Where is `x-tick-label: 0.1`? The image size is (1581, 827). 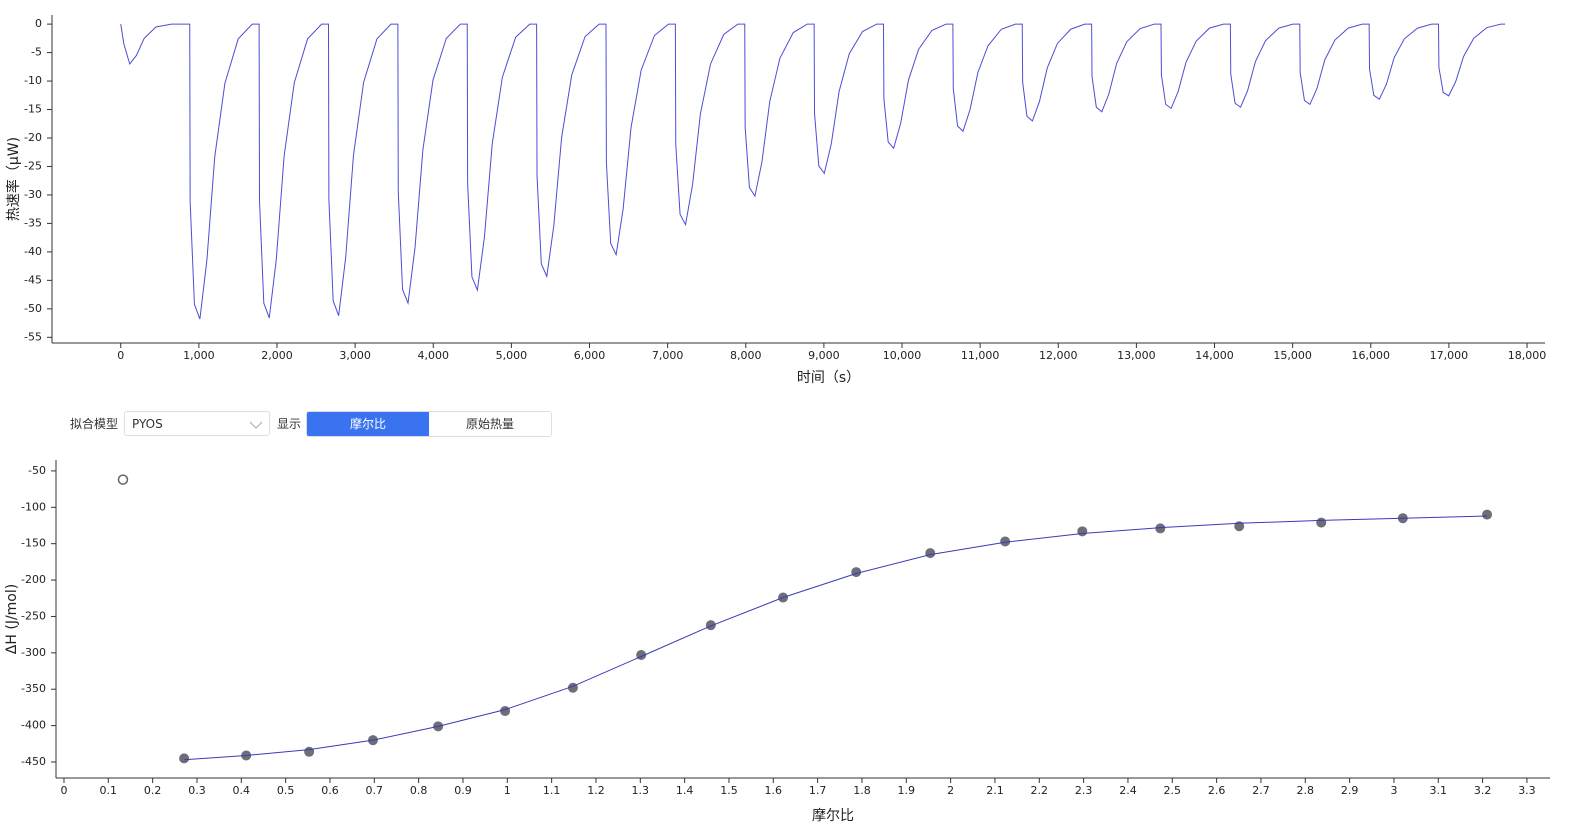 x-tick-label: 0.1 is located at coordinates (109, 790).